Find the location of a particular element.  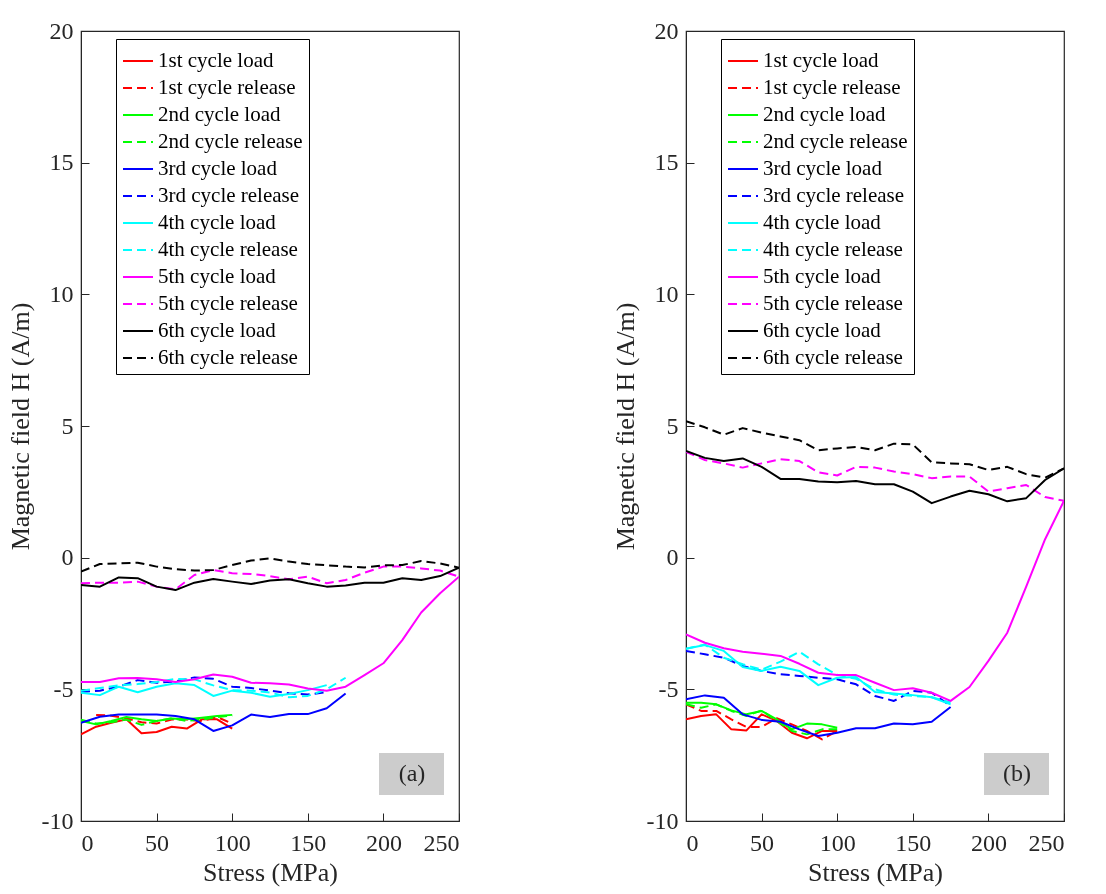

annotation: (a) is located at coordinates (412, 773).